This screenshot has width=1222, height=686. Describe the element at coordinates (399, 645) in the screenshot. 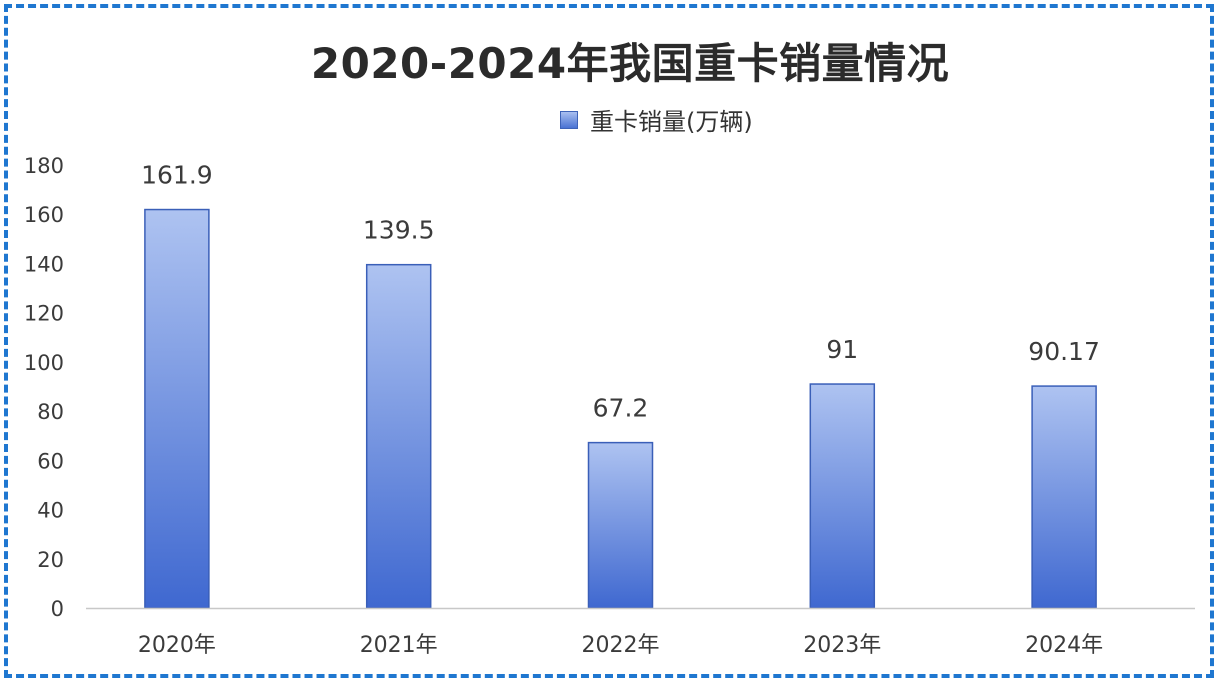

I see `x-tick-label: 2021年` at that location.